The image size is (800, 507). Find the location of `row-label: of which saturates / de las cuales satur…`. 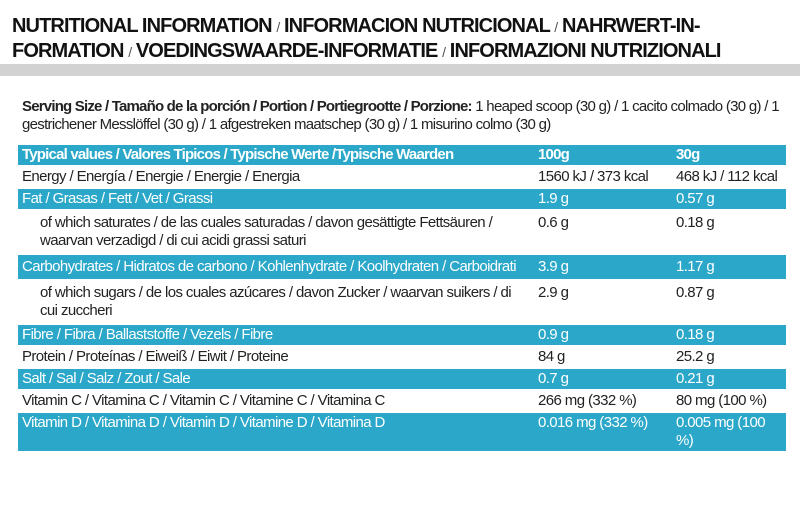

row-label: of which saturates / de las cuales satur… is located at coordinates (266, 231).